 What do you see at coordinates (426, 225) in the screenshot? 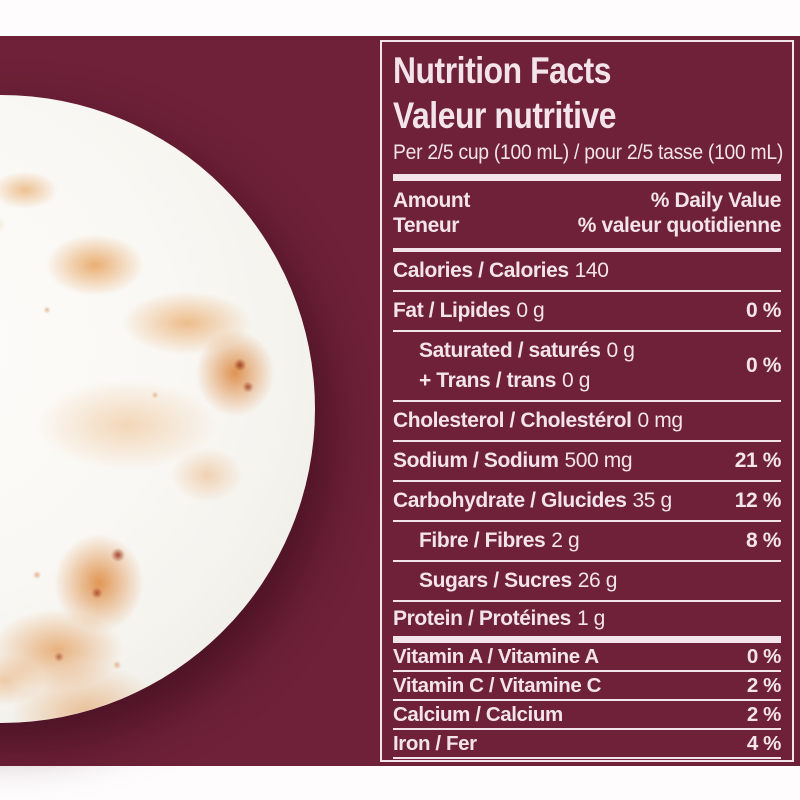
I see `amount-label-fr: Teneur` at bounding box center [426, 225].